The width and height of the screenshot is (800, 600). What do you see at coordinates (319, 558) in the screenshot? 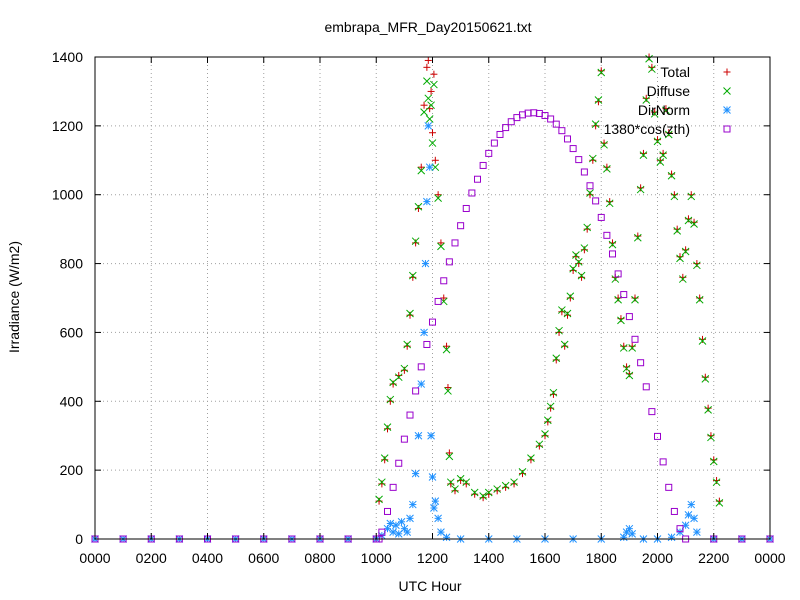
I see `x-tick-label: 0800` at bounding box center [319, 558].